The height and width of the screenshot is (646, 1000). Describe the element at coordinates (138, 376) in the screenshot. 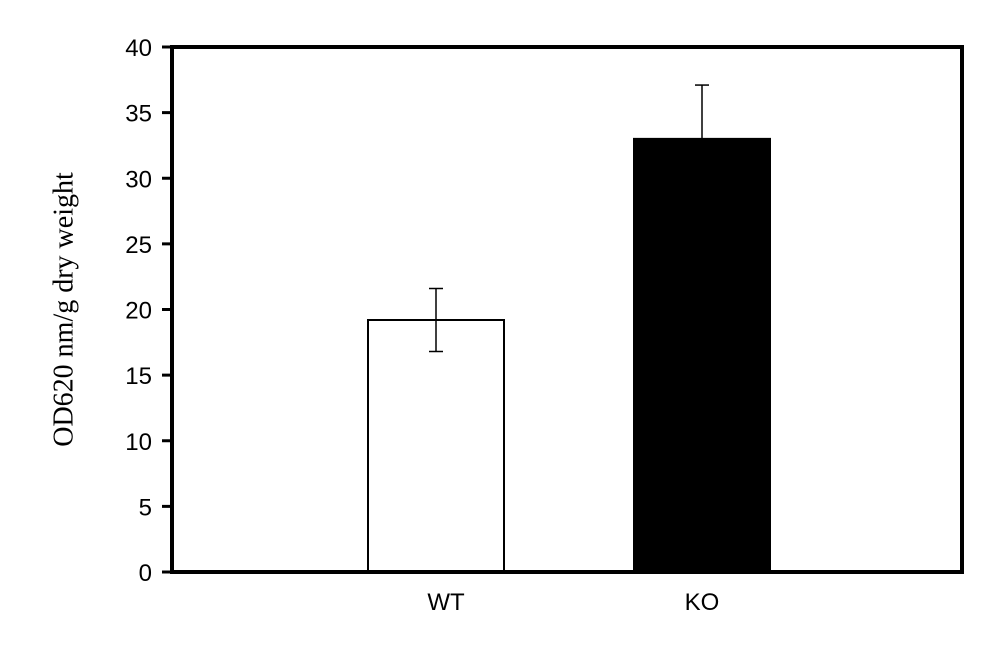

I see `y-tick-label-15: 15` at that location.